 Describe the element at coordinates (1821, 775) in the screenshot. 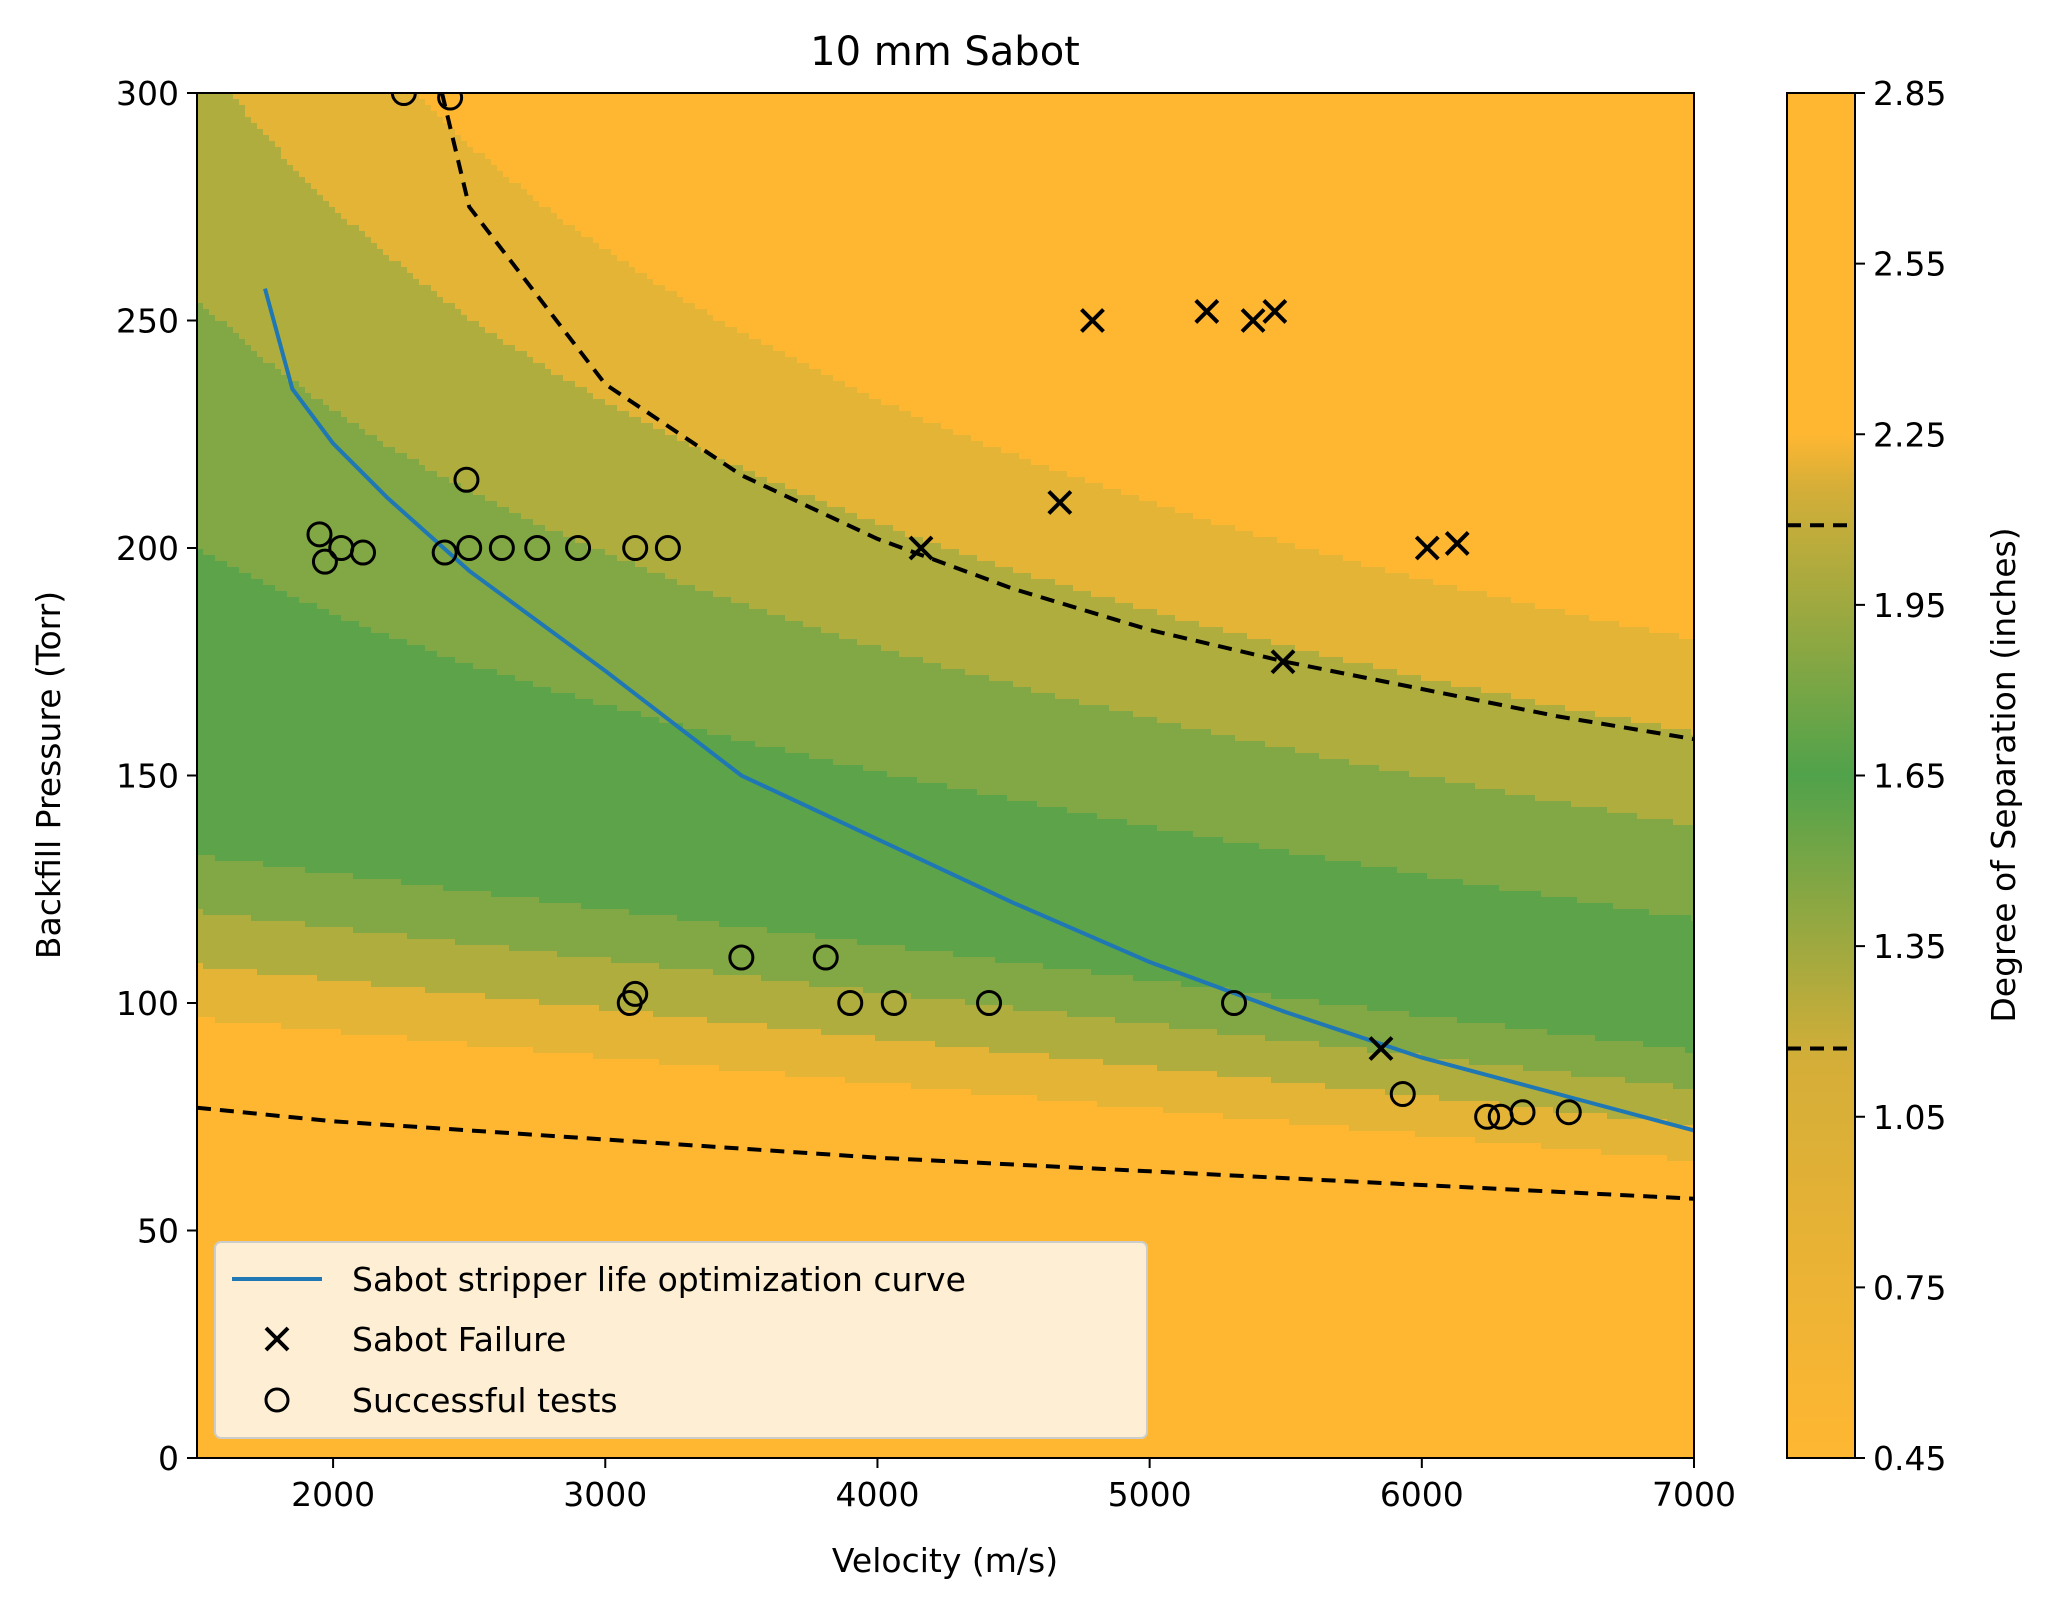

I see `colorbar-gradient` at that location.